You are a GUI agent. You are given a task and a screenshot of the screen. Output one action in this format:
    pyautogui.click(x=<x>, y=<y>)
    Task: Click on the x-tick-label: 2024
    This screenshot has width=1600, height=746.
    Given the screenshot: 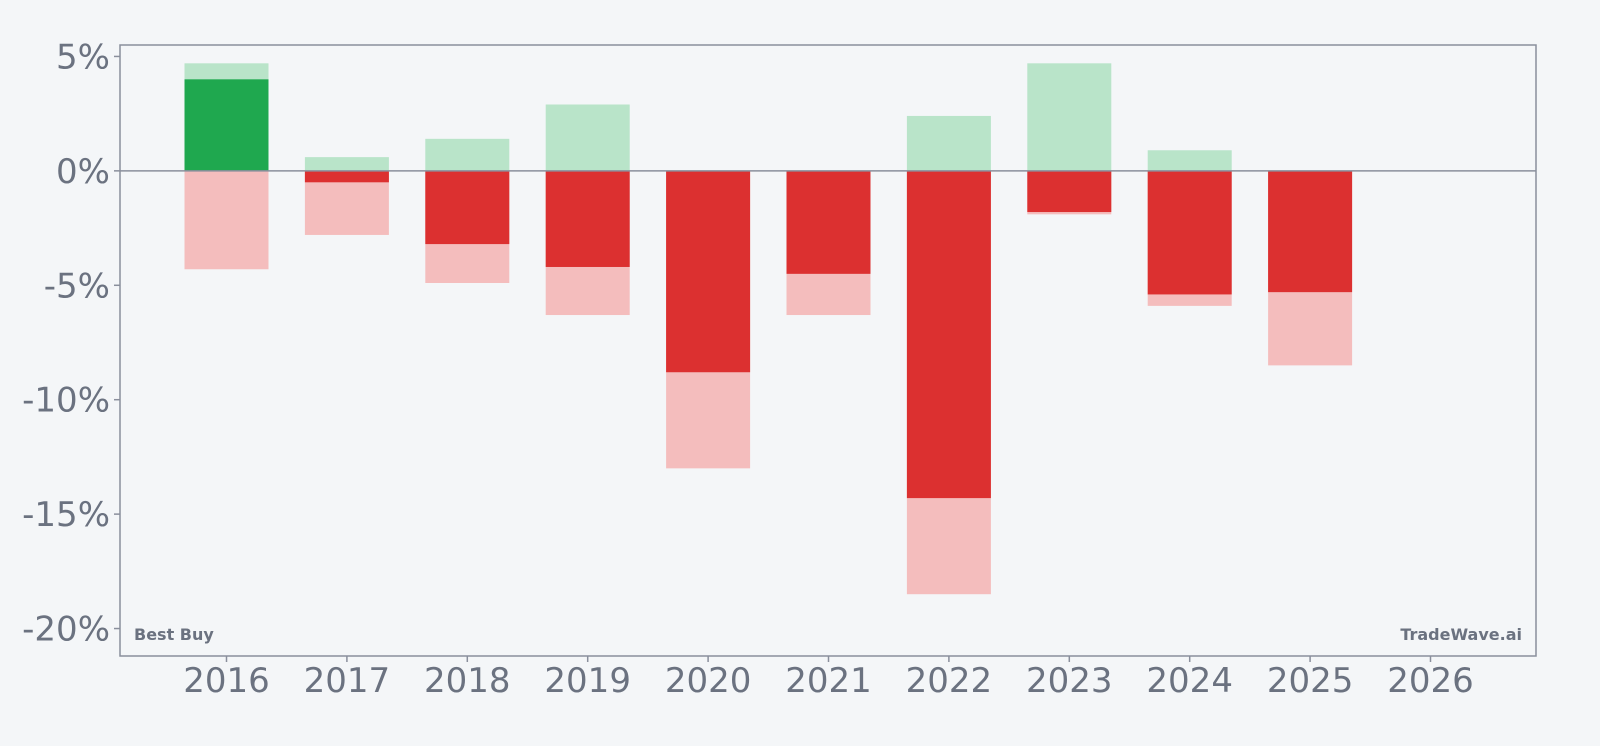 What is the action you would take?
    pyautogui.click(x=1189, y=681)
    